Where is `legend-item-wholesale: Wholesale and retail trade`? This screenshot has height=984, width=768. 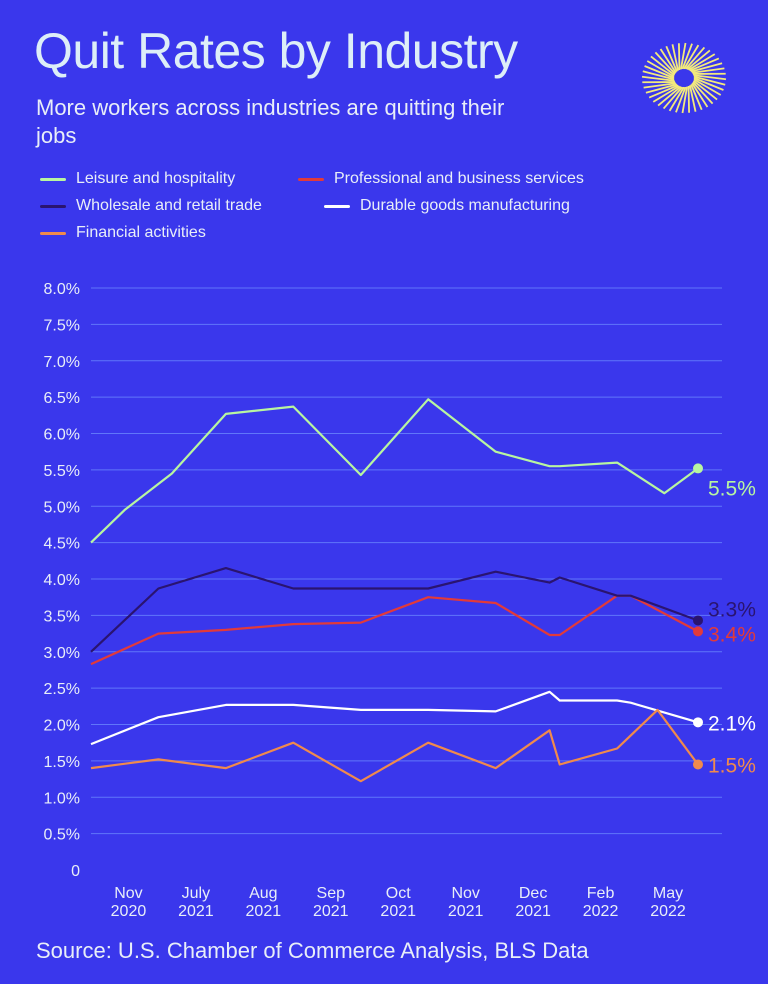 legend-item-wholesale: Wholesale and retail trade is located at coordinates (151, 206).